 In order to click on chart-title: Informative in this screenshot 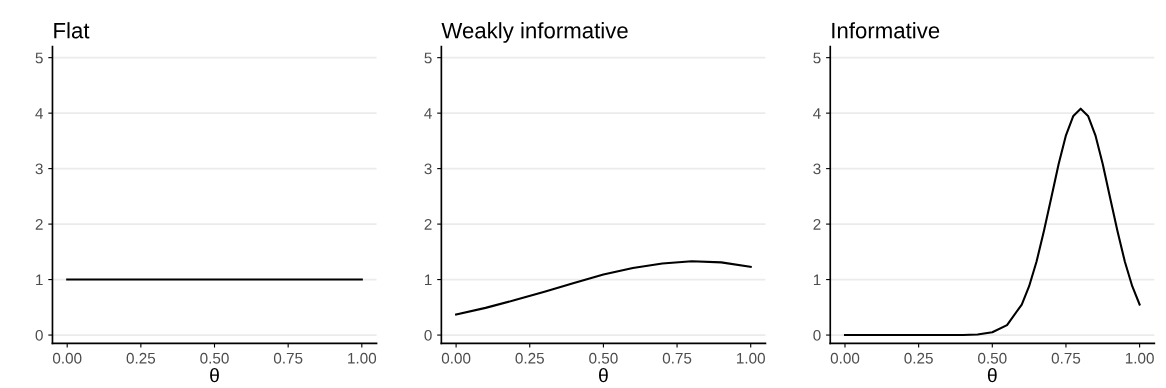, I will do `click(886, 30)`.